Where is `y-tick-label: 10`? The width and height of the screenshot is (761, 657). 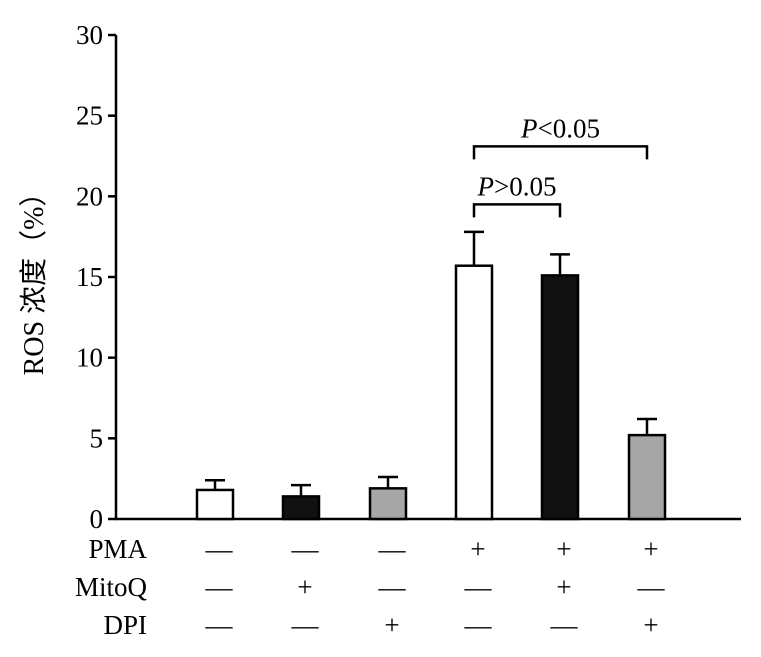 y-tick-label: 10 is located at coordinates (89, 358).